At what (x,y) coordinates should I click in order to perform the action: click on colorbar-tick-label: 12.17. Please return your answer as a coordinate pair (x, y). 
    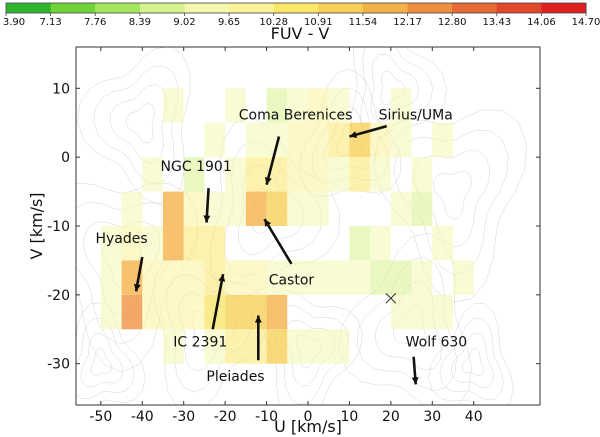
    Looking at the image, I should click on (407, 22).